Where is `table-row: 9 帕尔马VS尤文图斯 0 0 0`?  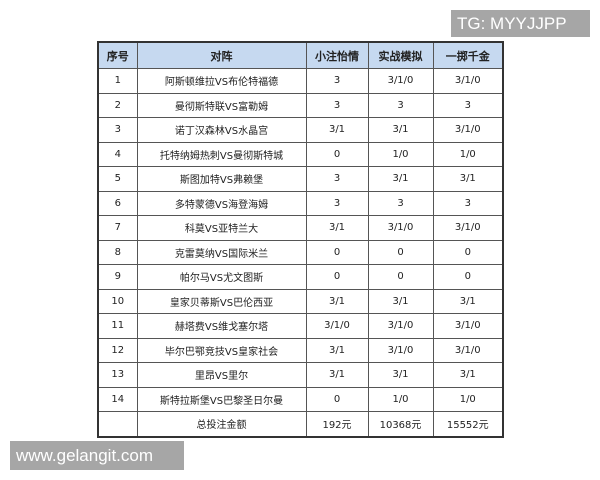
table-row: 9 帕尔马VS尤文图斯 0 0 0 is located at coordinates (300, 277).